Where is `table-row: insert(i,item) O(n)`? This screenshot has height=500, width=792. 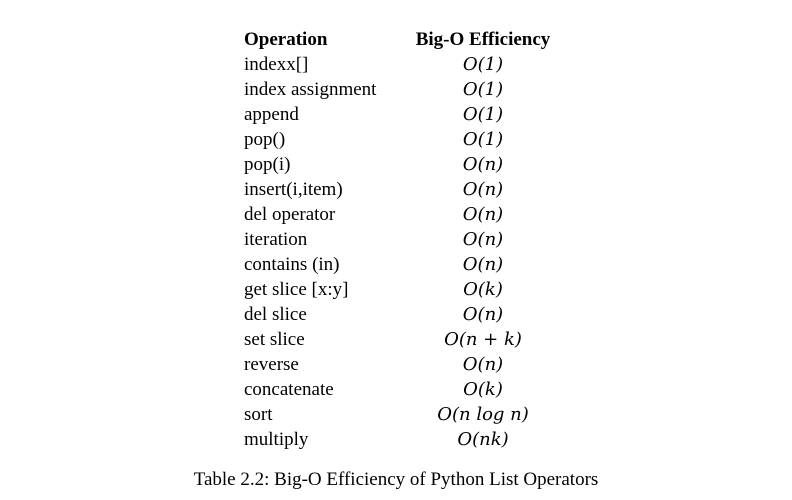 table-row: insert(i,item) O(n) is located at coordinates (400, 189).